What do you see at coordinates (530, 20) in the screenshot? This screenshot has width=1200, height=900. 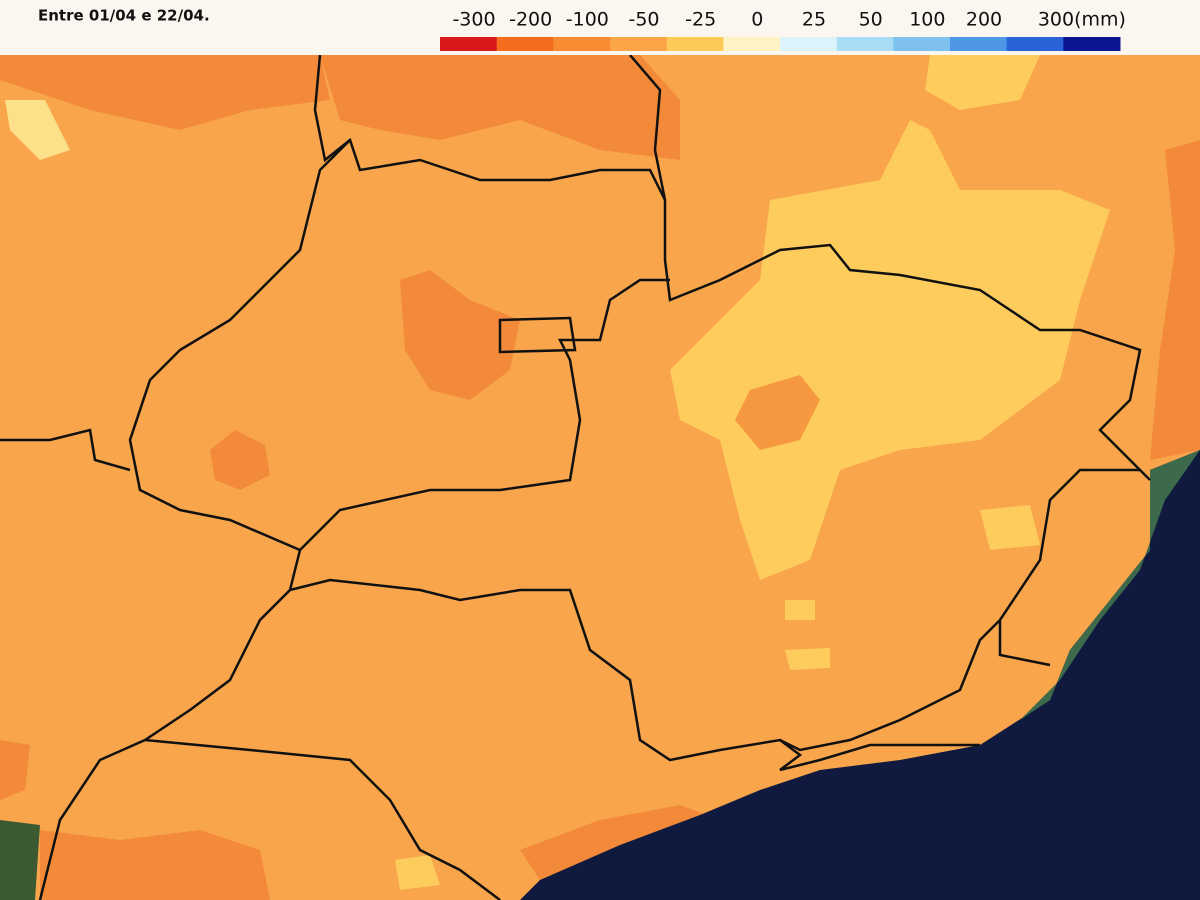 I see `legend-label: -200` at bounding box center [530, 20].